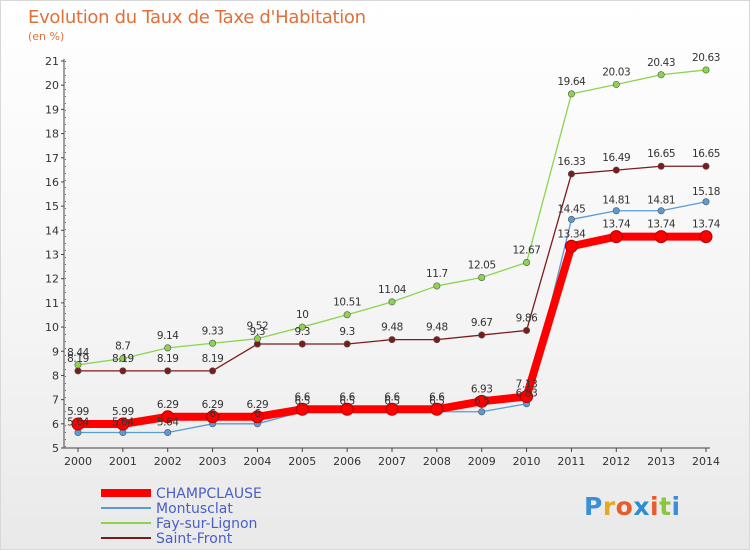 The image size is (750, 550). Describe the element at coordinates (527, 461) in the screenshot. I see `x-tick-label: 2010` at that location.